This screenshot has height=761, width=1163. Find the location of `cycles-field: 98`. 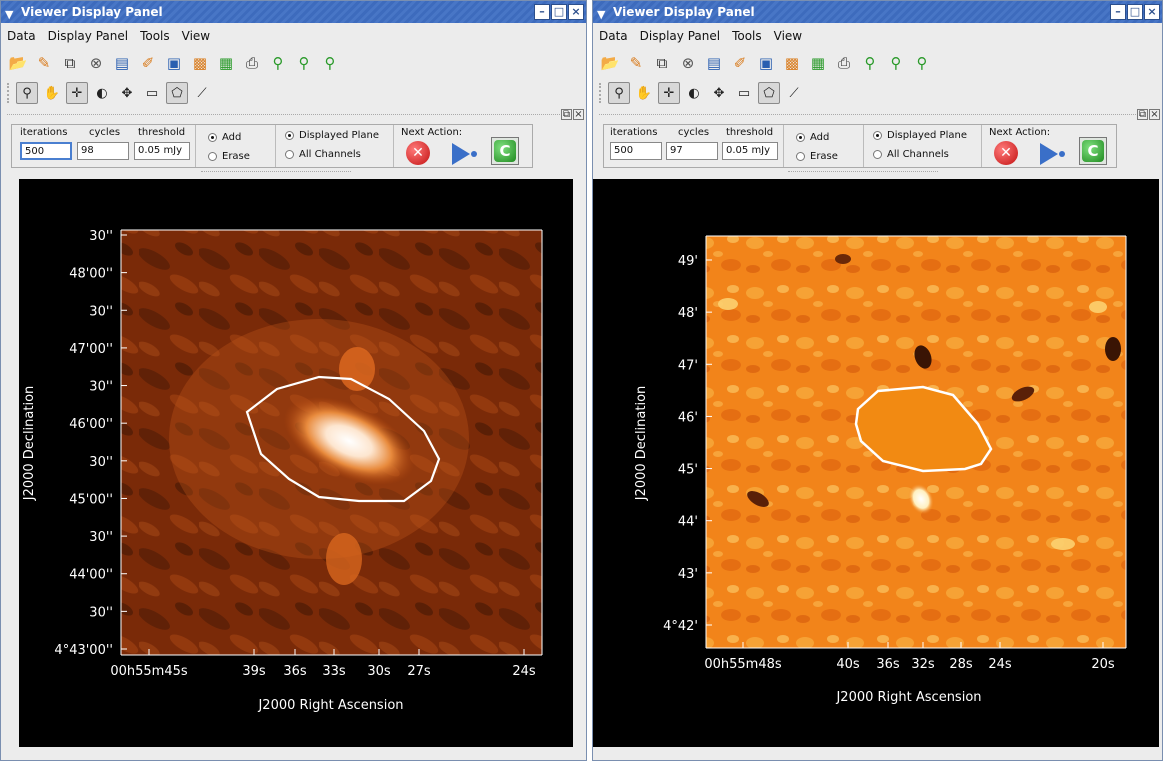

cycles-field: 98 is located at coordinates (103, 151).